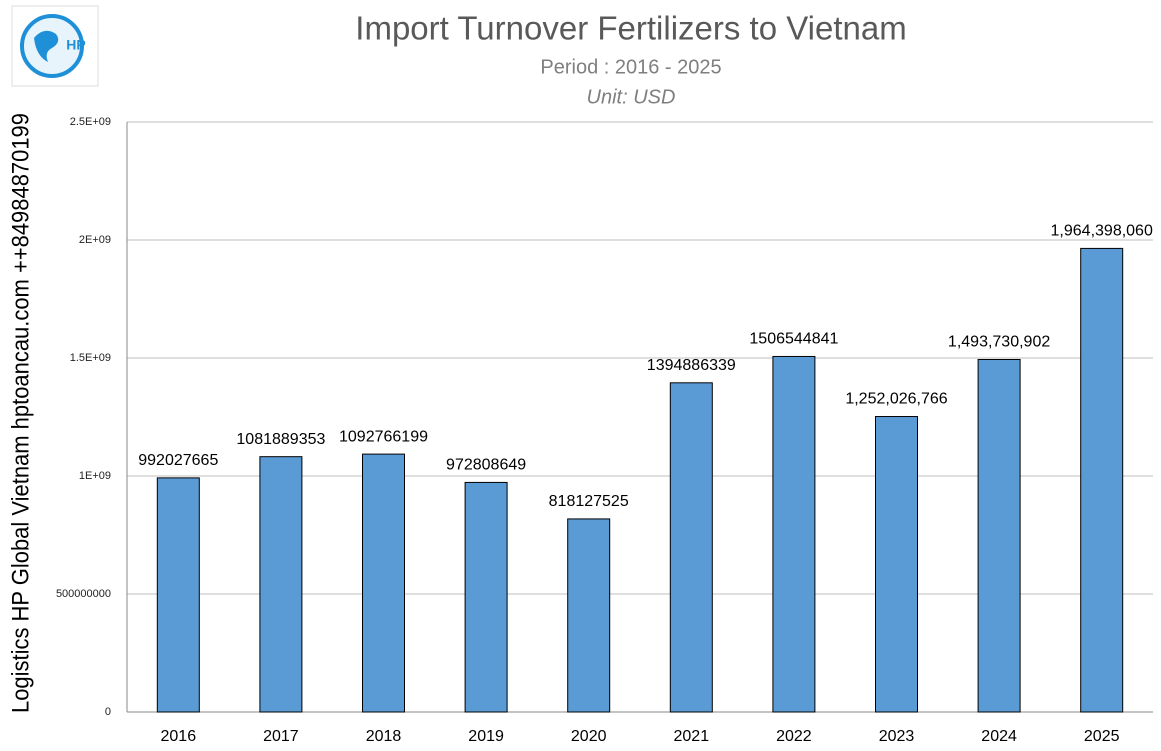 The width and height of the screenshot is (1161, 751). What do you see at coordinates (280, 439) in the screenshot?
I see `data-label: 1081889353` at bounding box center [280, 439].